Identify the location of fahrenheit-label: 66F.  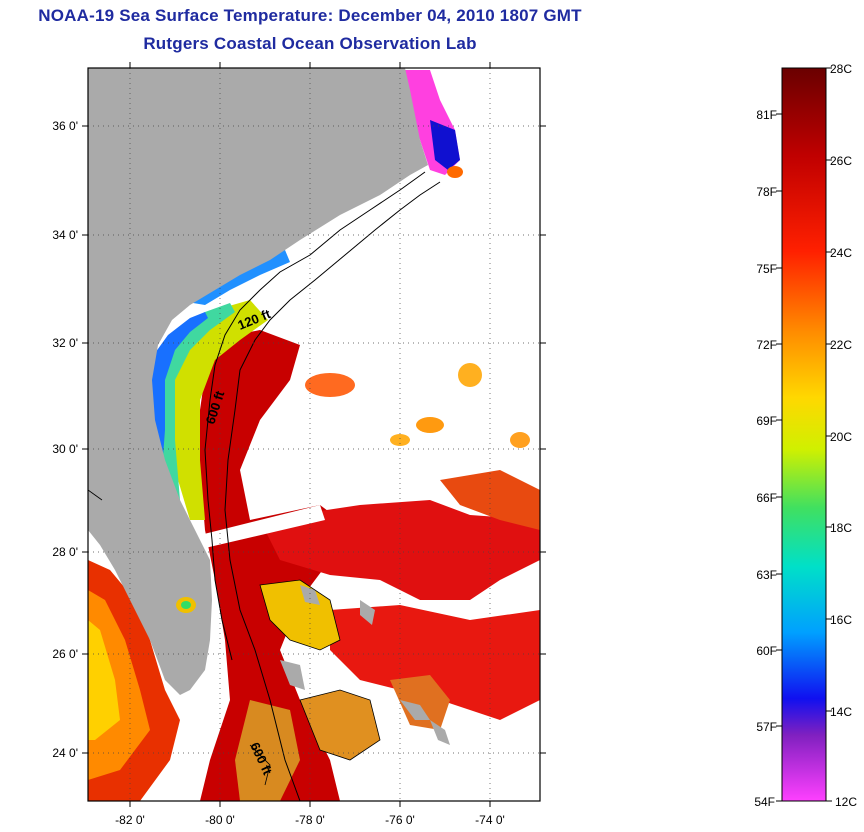
(766, 498).